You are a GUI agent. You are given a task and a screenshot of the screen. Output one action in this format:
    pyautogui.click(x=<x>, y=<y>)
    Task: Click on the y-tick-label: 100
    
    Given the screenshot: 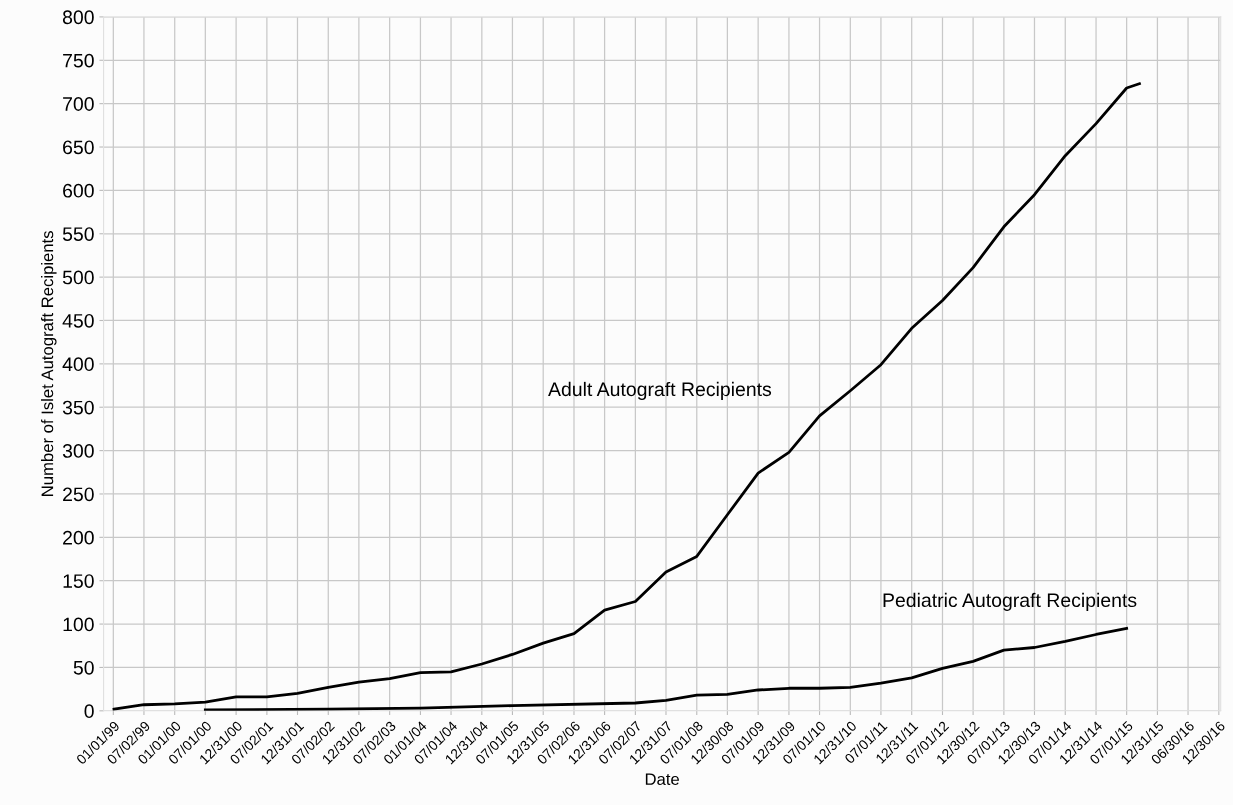 What is the action you would take?
    pyautogui.click(x=78, y=624)
    